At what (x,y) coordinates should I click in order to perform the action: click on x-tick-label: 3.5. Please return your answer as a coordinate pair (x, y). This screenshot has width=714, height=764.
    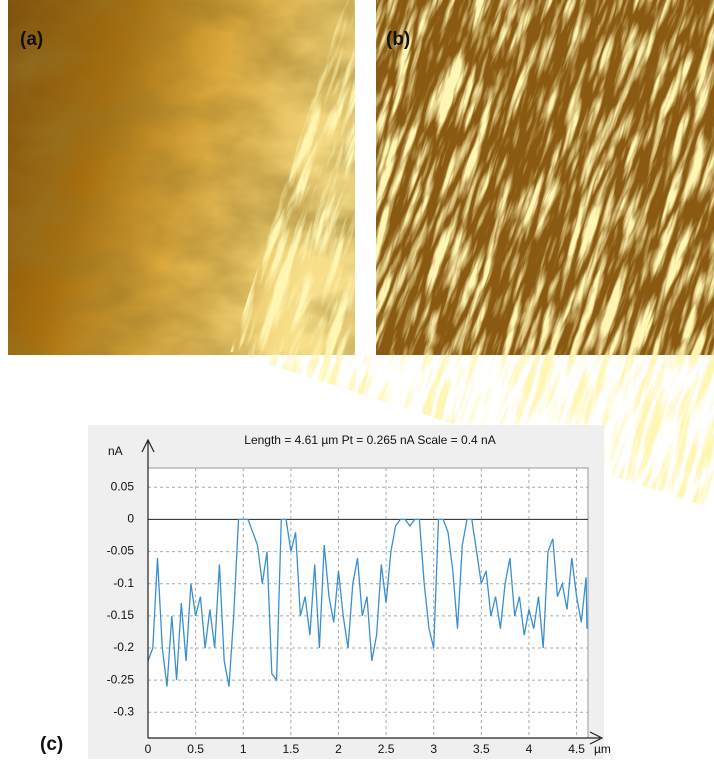
    Looking at the image, I should click on (481, 749).